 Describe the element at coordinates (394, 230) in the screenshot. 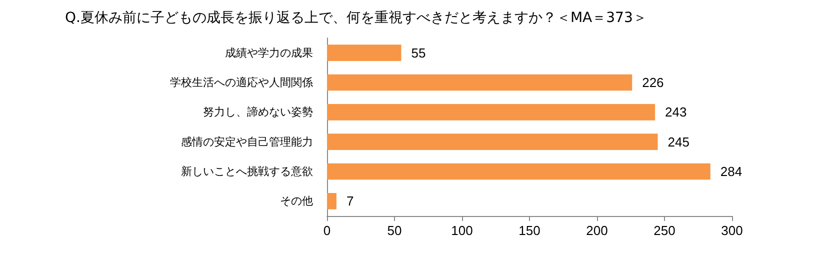

I see `x-tick-label: 50` at that location.